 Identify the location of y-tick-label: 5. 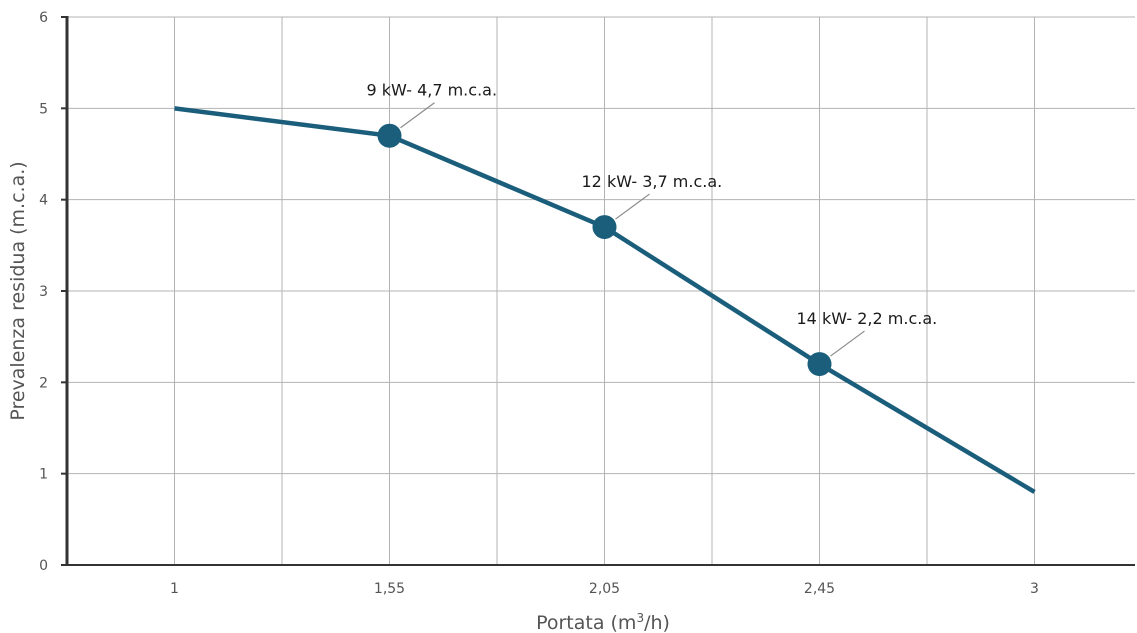
(43, 109).